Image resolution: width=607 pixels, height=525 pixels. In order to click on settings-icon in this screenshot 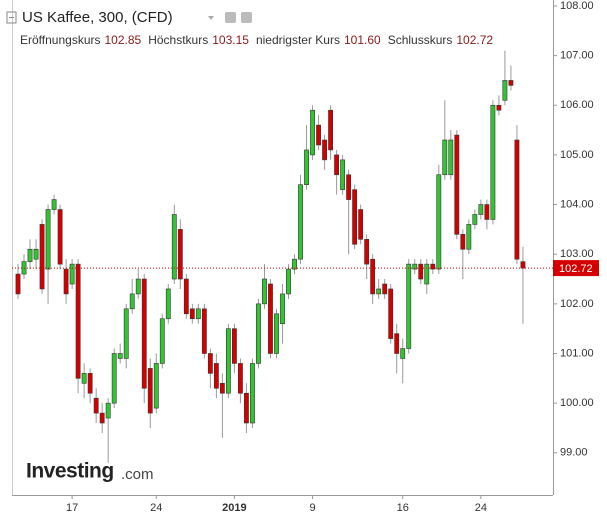, I will do `click(230, 17)`.